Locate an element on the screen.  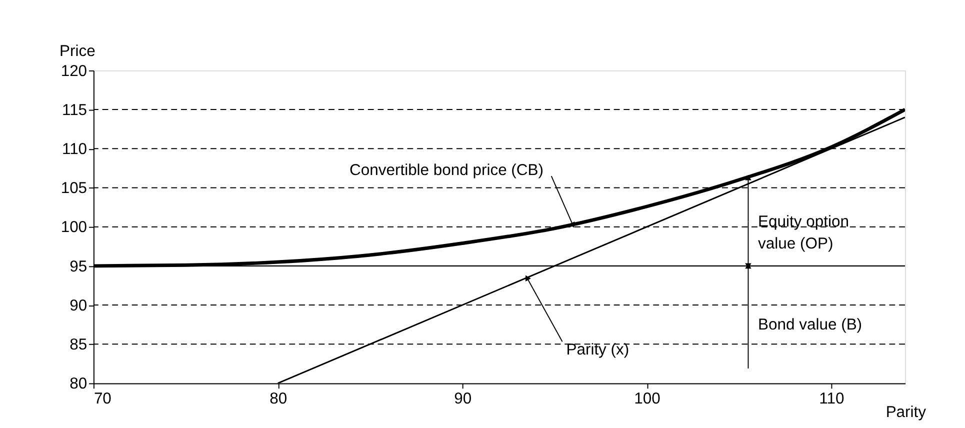
y-tick-label: 105 is located at coordinates (74, 189).